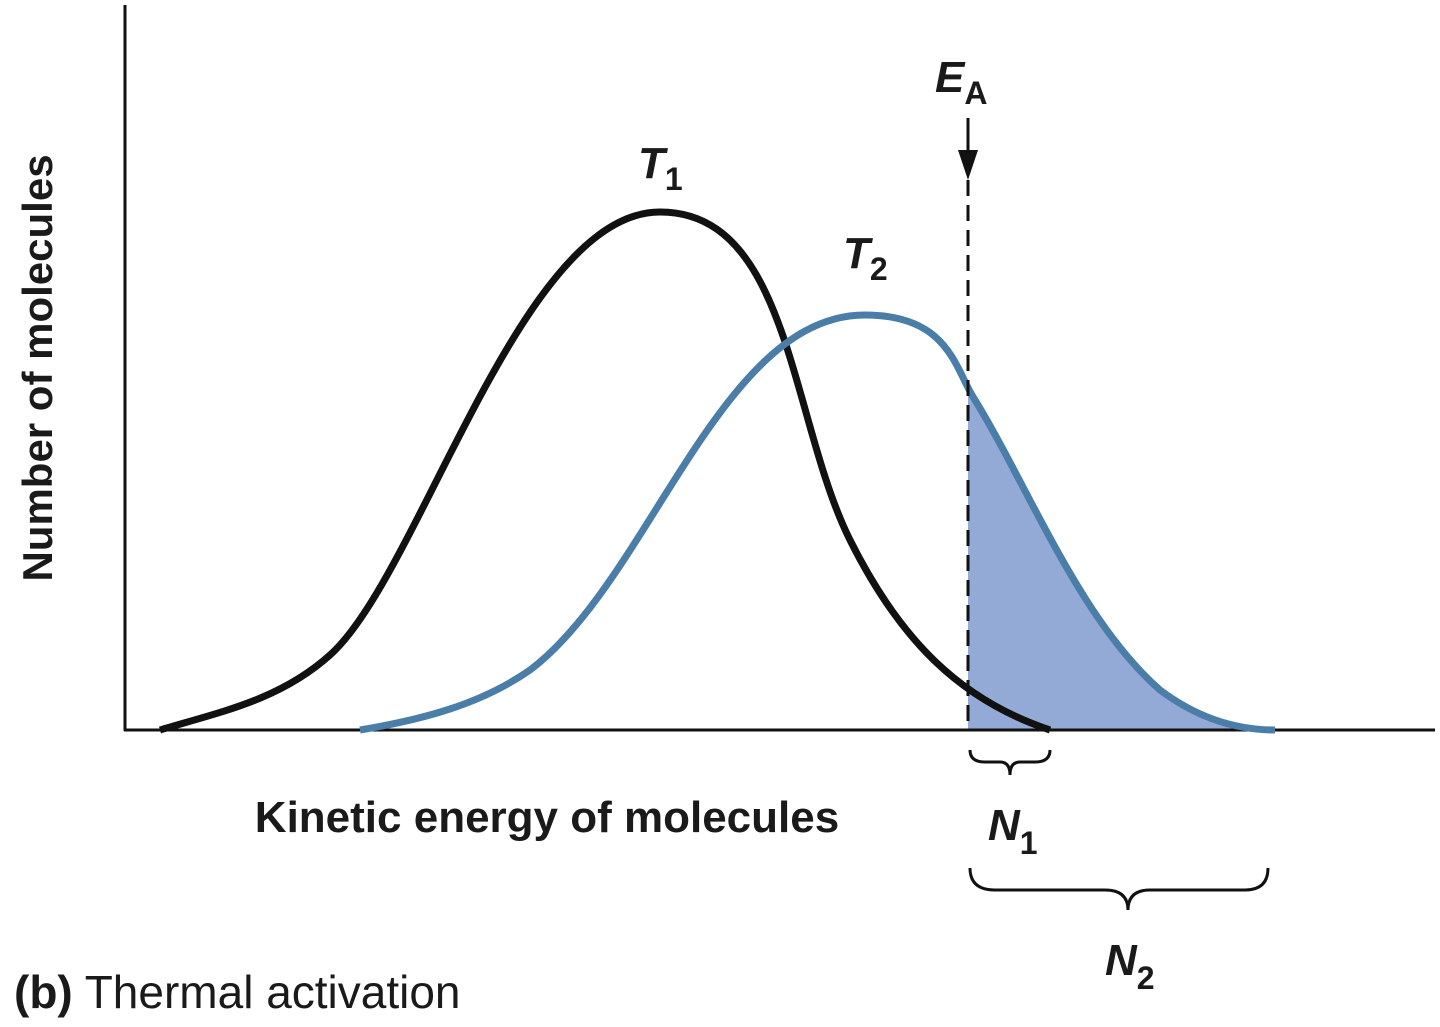 This screenshot has height=1027, width=1440. Describe the element at coordinates (43, 992) in the screenshot. I see `caption-part: (b)` at that location.